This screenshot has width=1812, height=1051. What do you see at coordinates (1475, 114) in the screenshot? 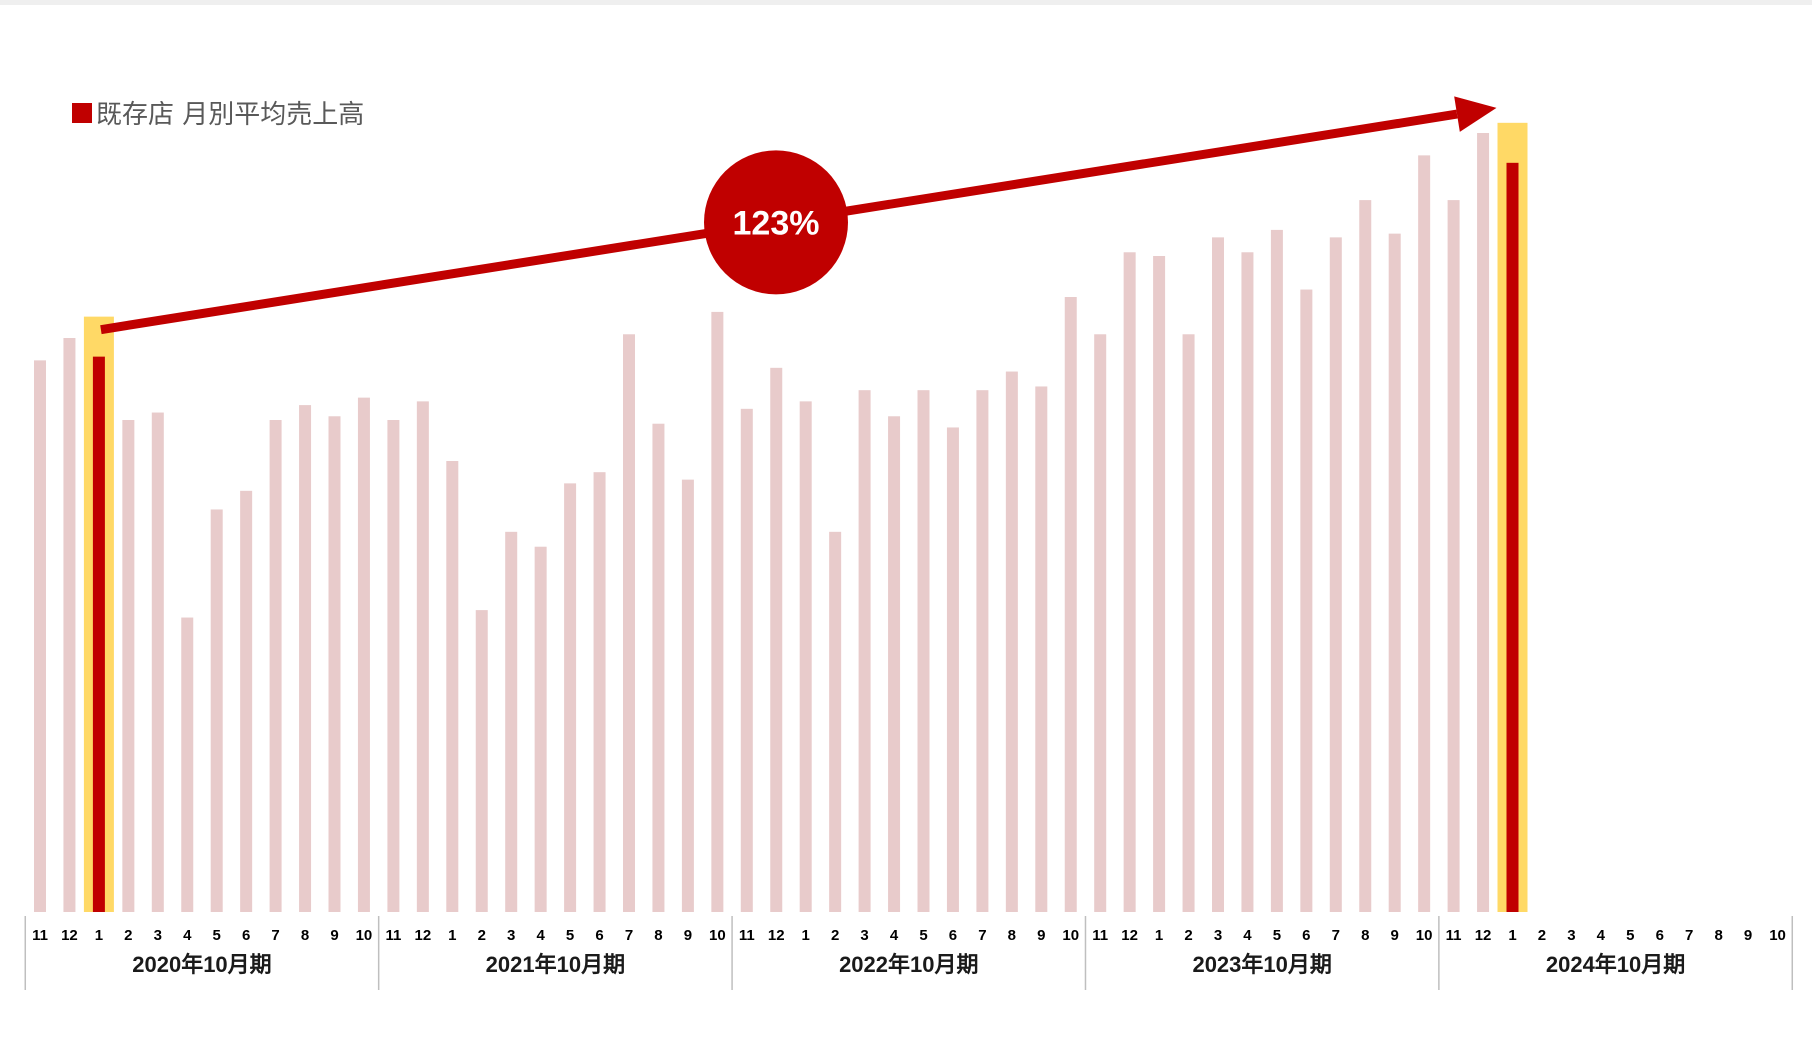
I see `growth-arrow-head` at bounding box center [1475, 114].